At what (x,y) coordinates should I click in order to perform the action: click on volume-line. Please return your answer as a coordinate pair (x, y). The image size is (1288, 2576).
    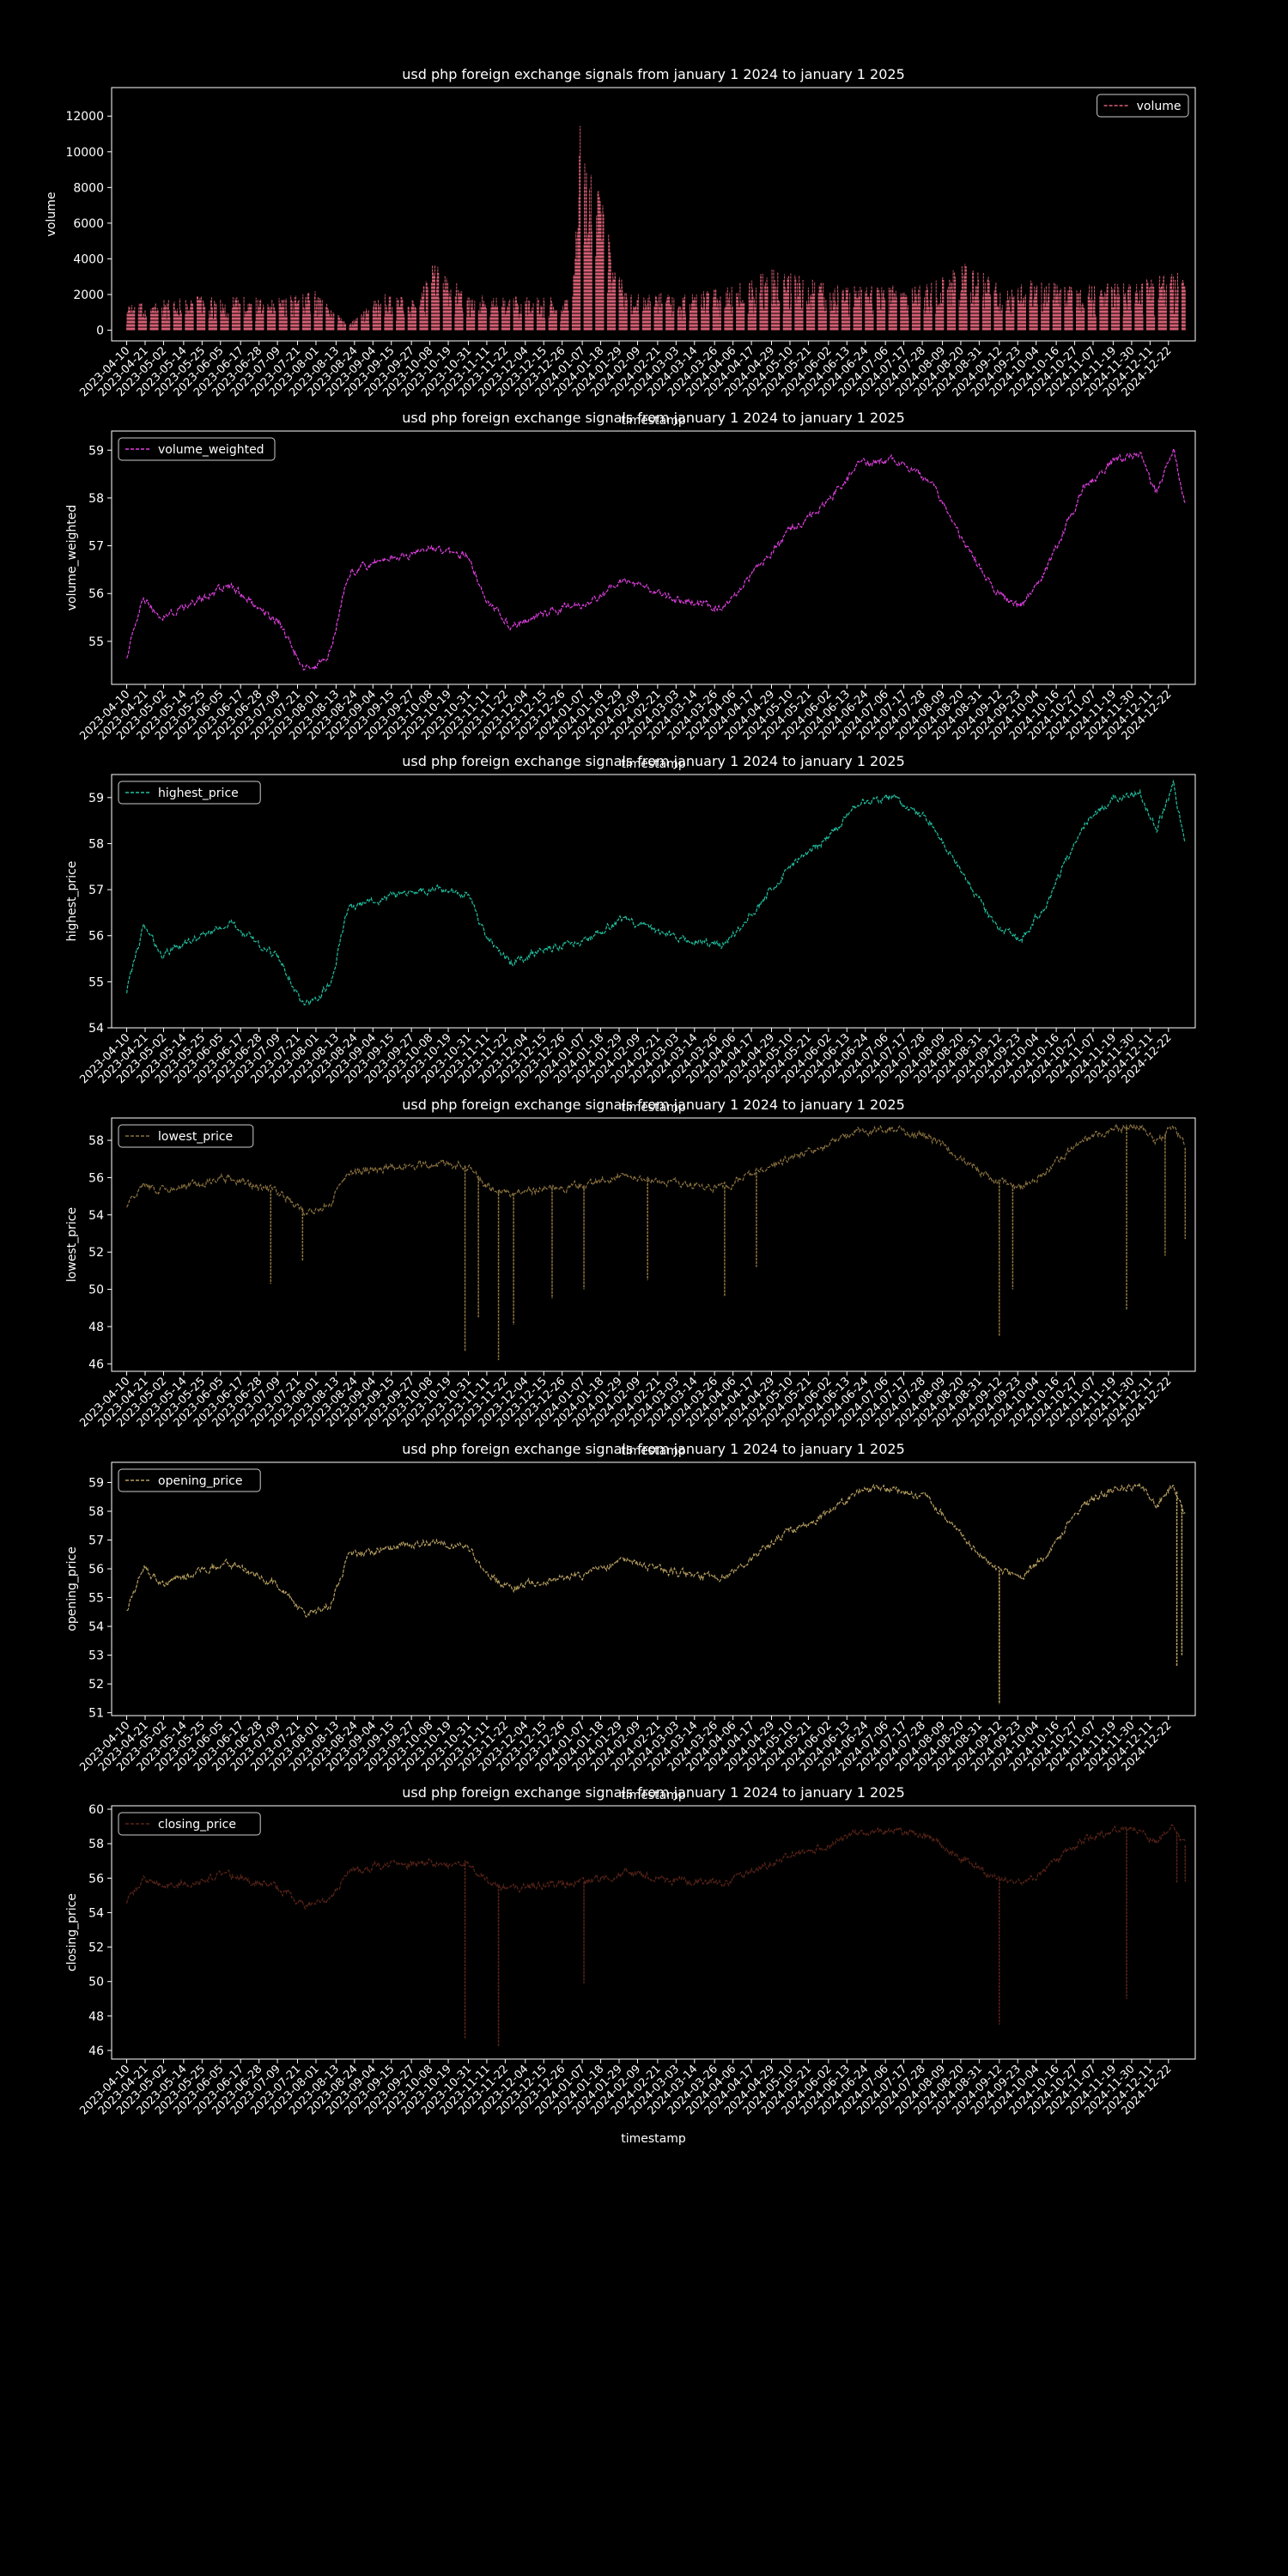
    Looking at the image, I should click on (656, 228).